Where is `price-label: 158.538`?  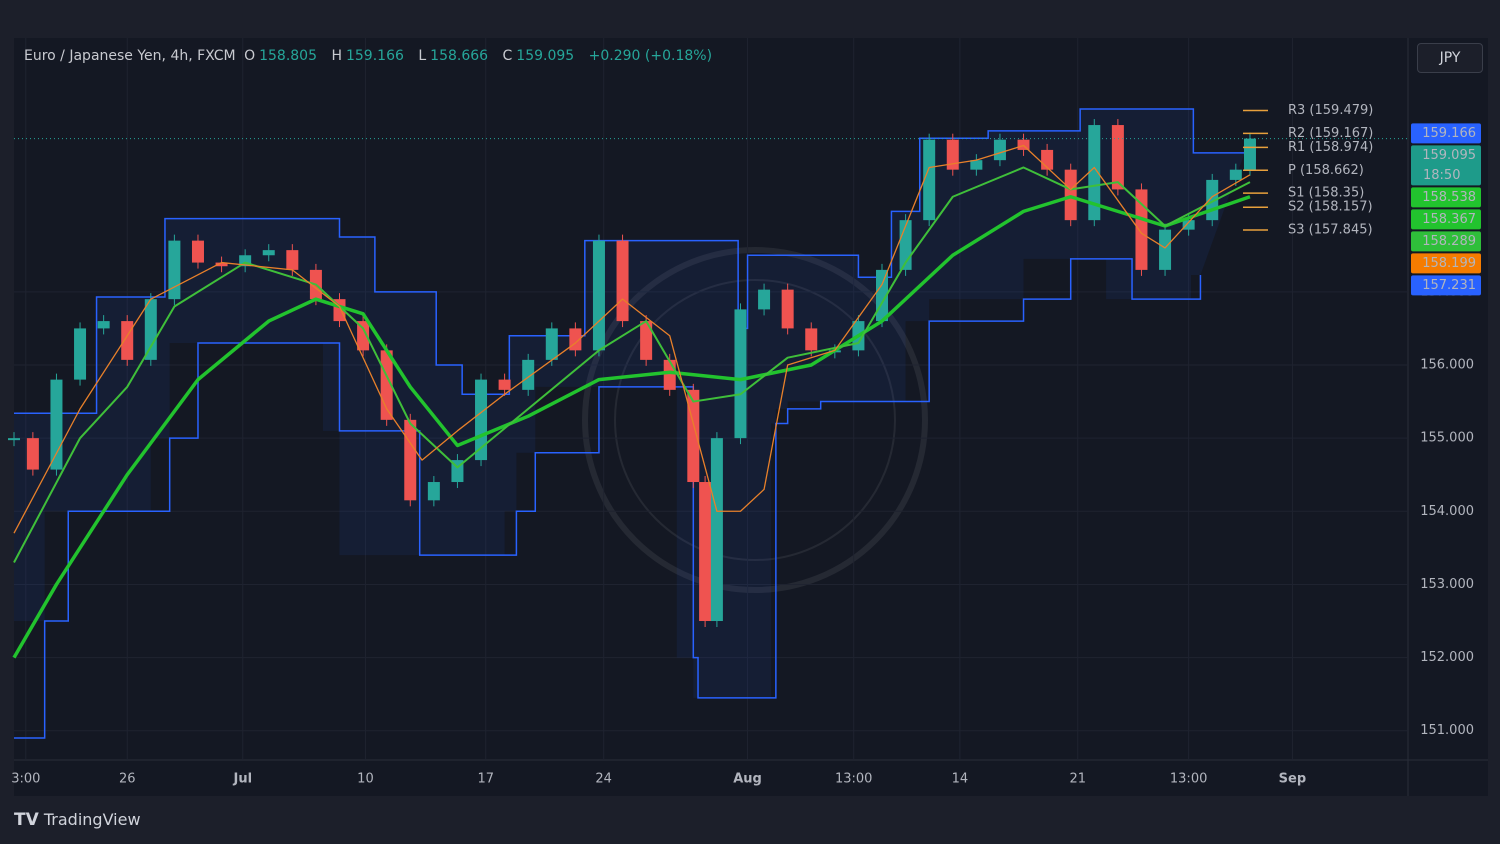
price-label: 158.538 is located at coordinates (1449, 197).